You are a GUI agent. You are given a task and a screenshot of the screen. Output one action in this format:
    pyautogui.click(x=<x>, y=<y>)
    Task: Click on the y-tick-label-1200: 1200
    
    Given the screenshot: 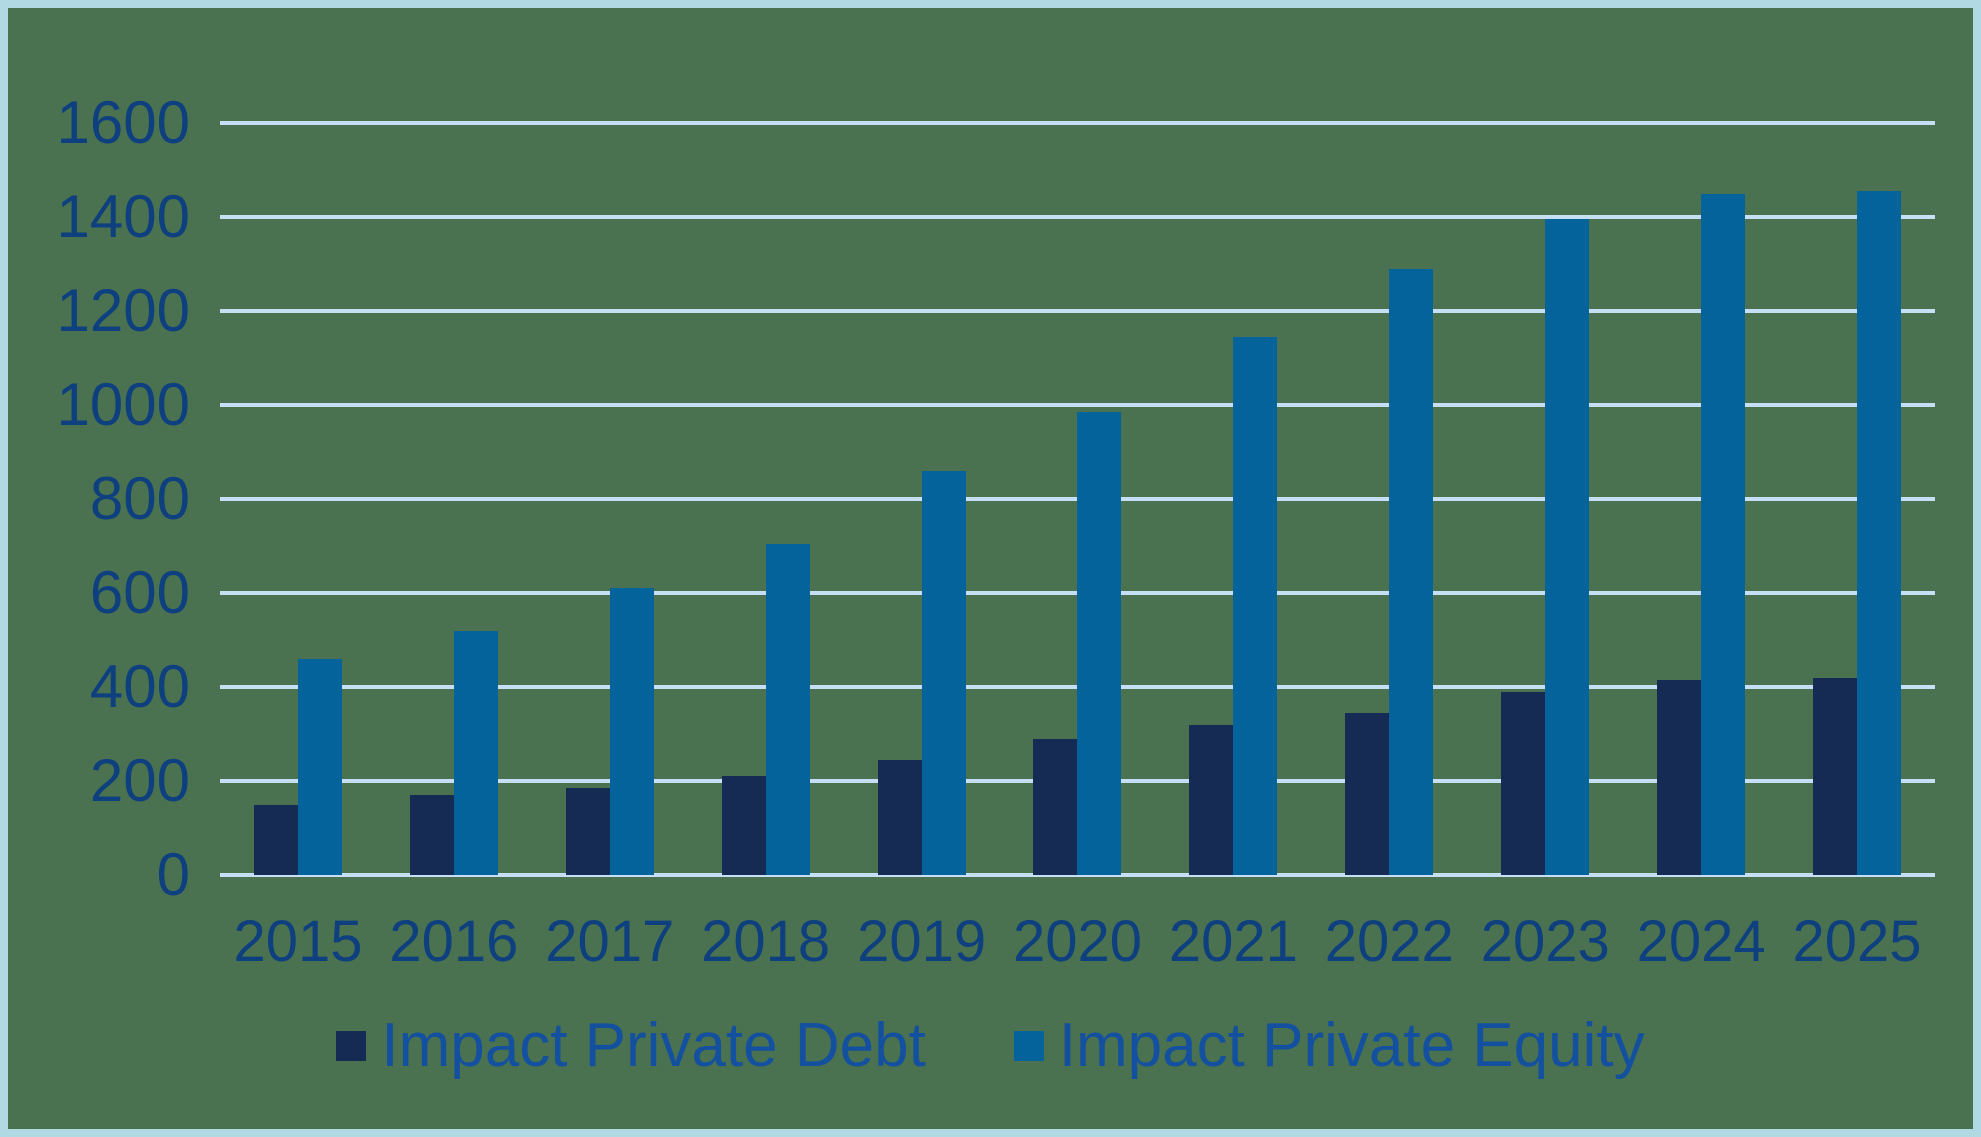 What is the action you would take?
    pyautogui.click(x=123, y=310)
    